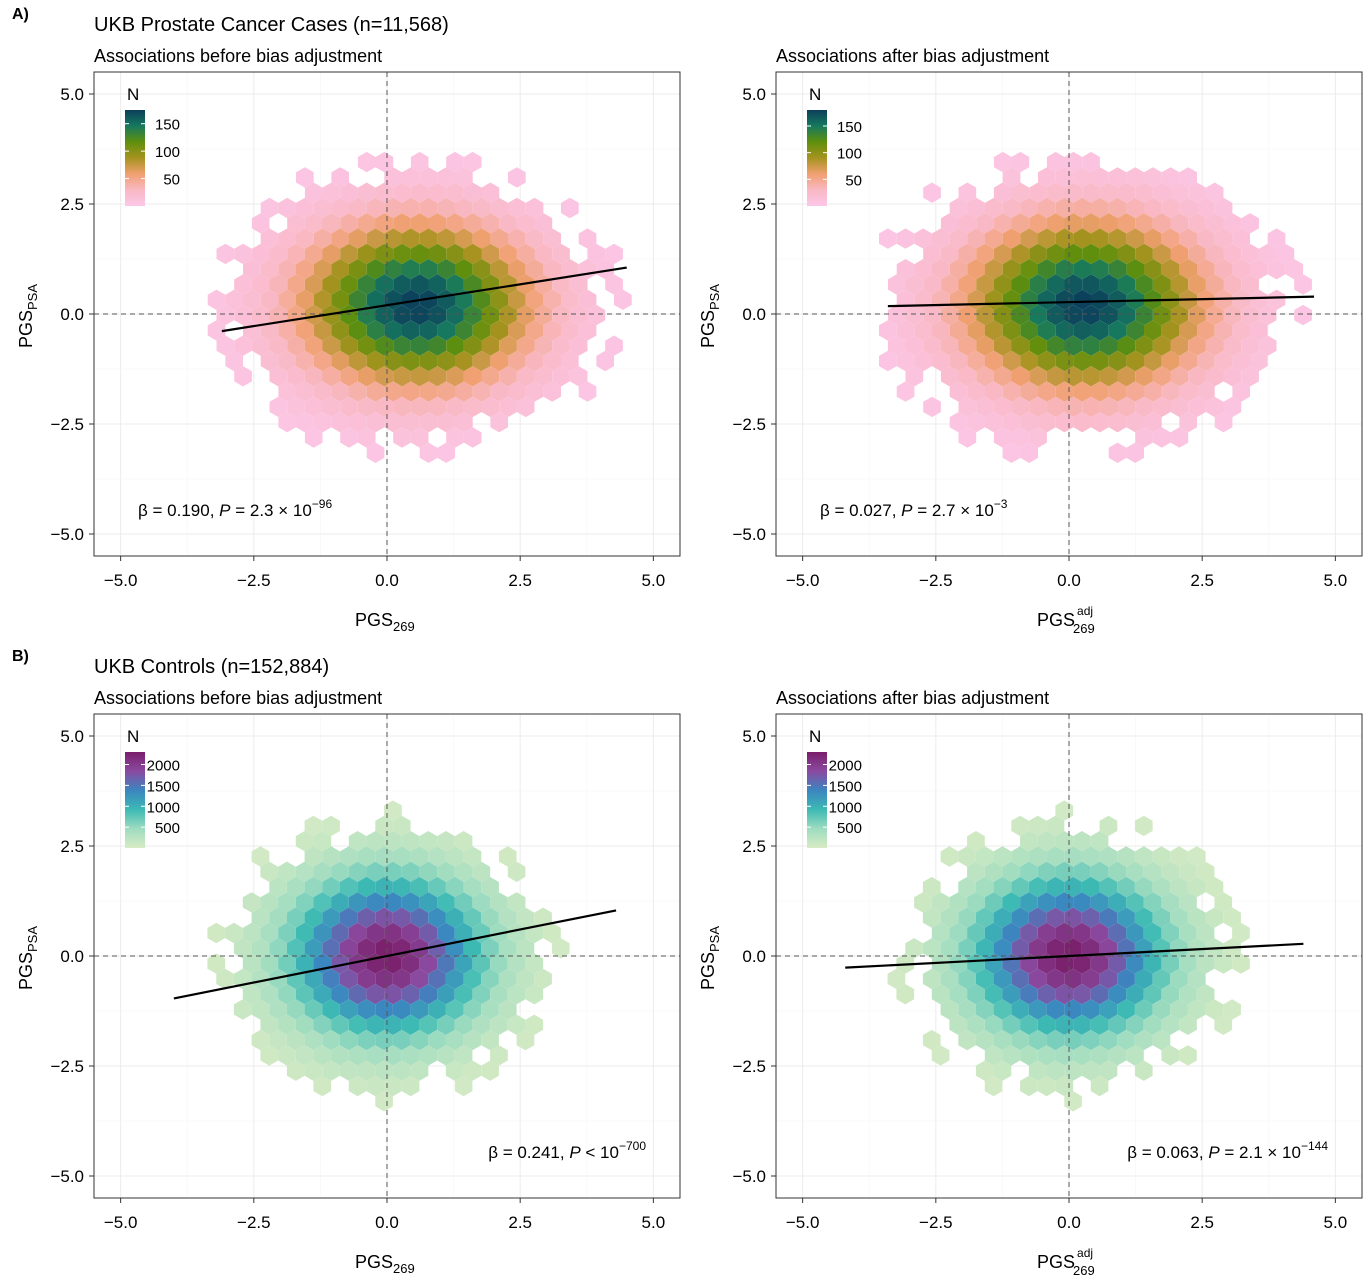 This screenshot has width=1364, height=1276. Describe the element at coordinates (163, 766) in the screenshot. I see `legend-tick-label: 2000` at that location.